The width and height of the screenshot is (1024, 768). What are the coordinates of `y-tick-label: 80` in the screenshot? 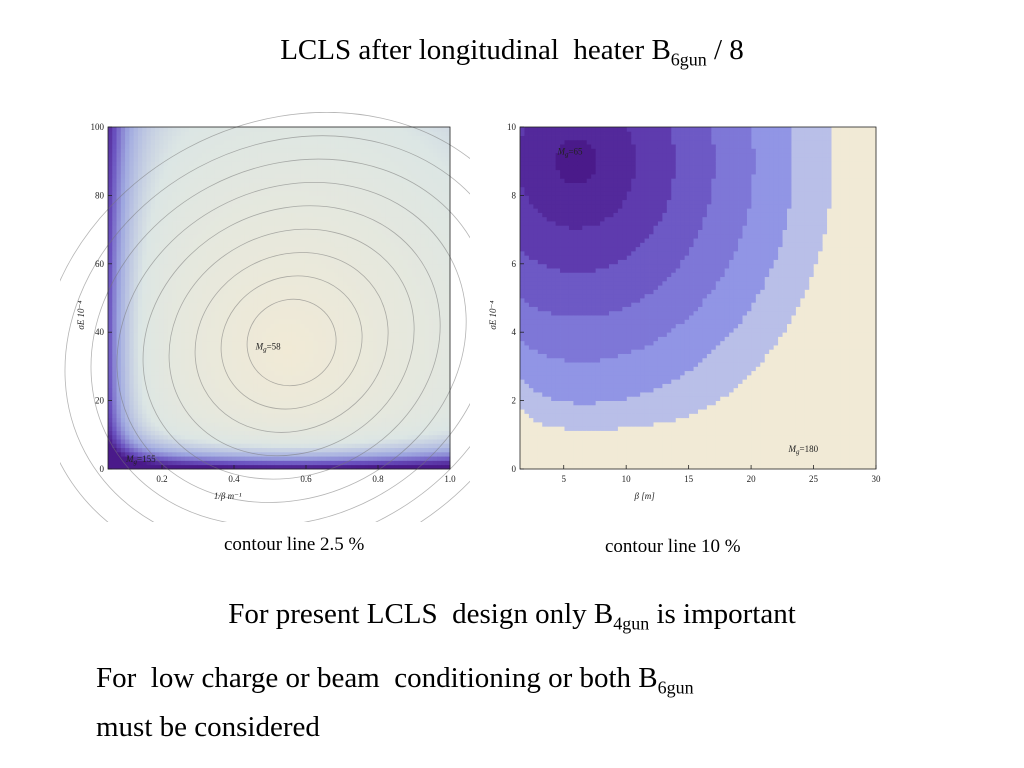 It's located at (100, 195).